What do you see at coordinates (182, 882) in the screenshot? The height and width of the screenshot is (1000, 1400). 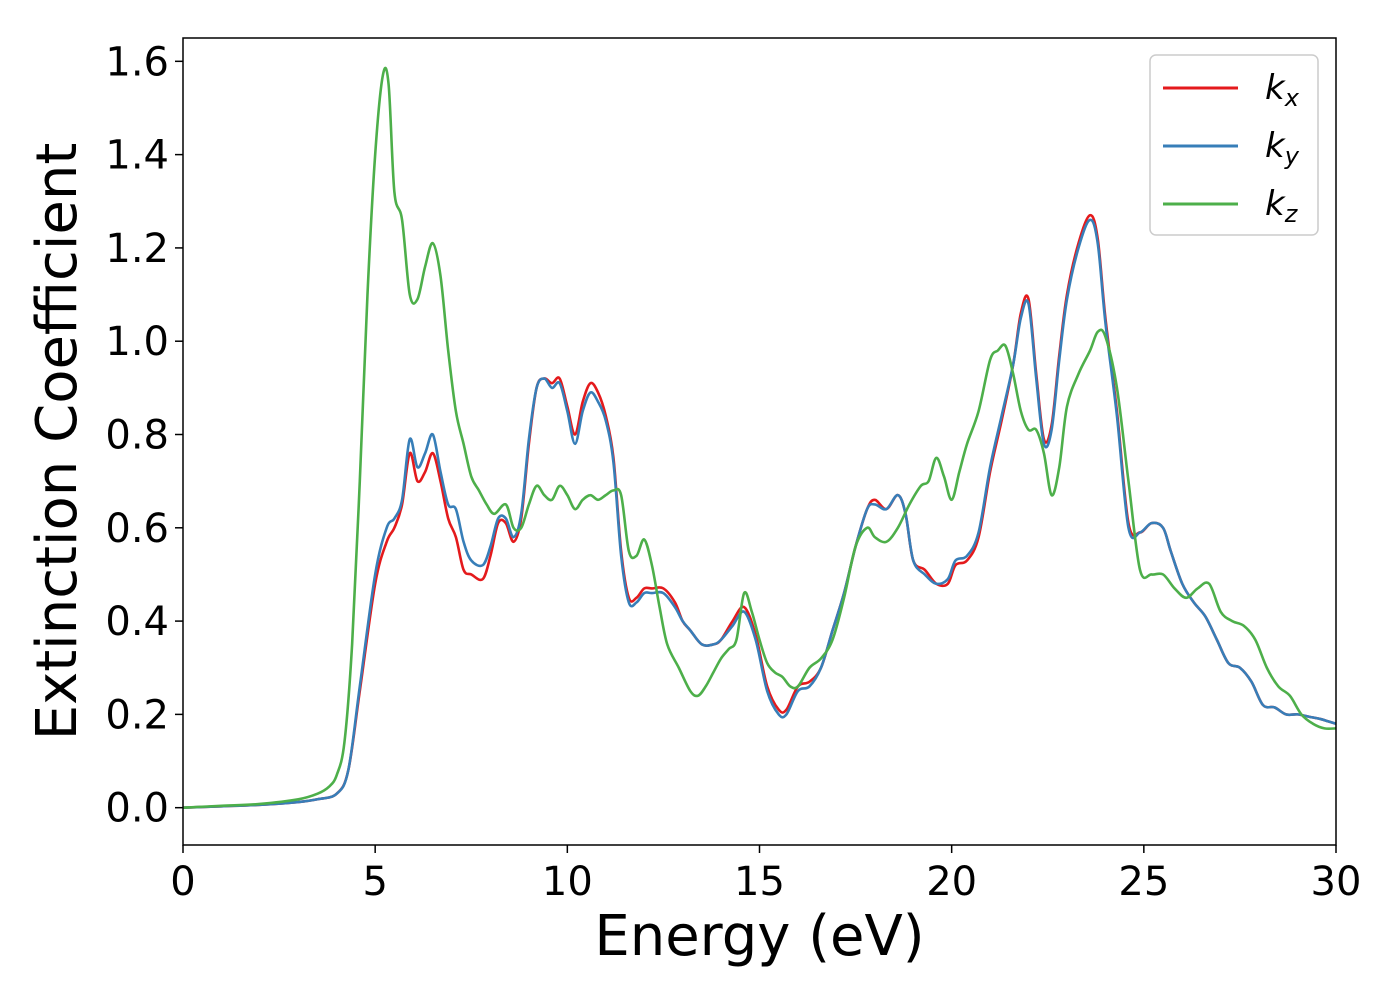 I see `x-tick-label: 0` at bounding box center [182, 882].